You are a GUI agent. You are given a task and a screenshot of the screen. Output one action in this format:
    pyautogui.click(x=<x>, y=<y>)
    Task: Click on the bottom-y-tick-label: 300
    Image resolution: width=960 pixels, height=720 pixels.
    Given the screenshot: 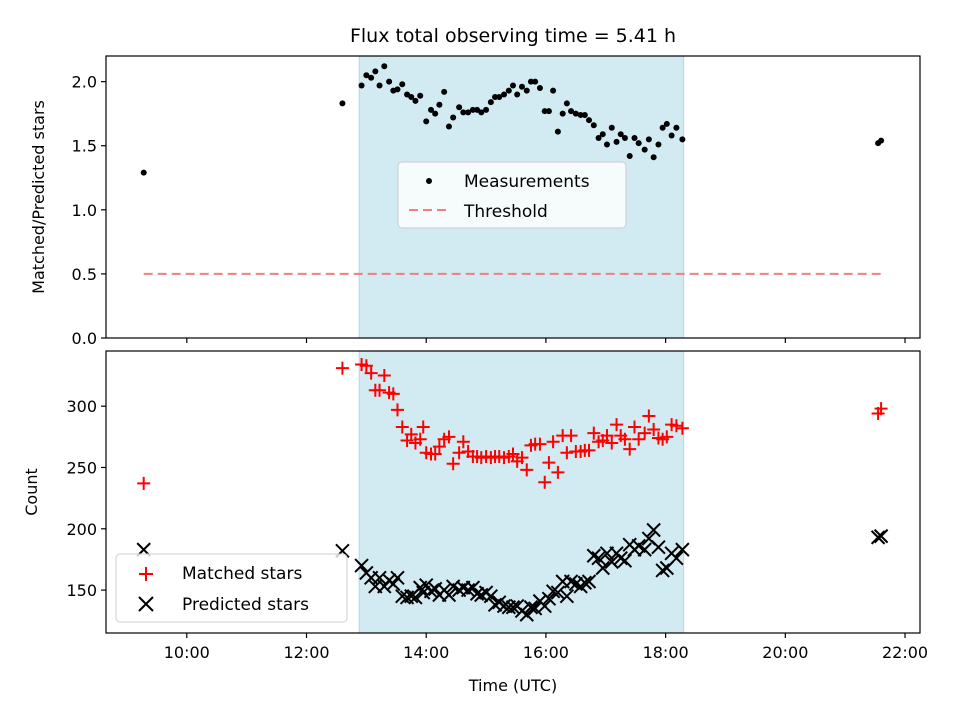 What is the action you would take?
    pyautogui.click(x=81, y=406)
    